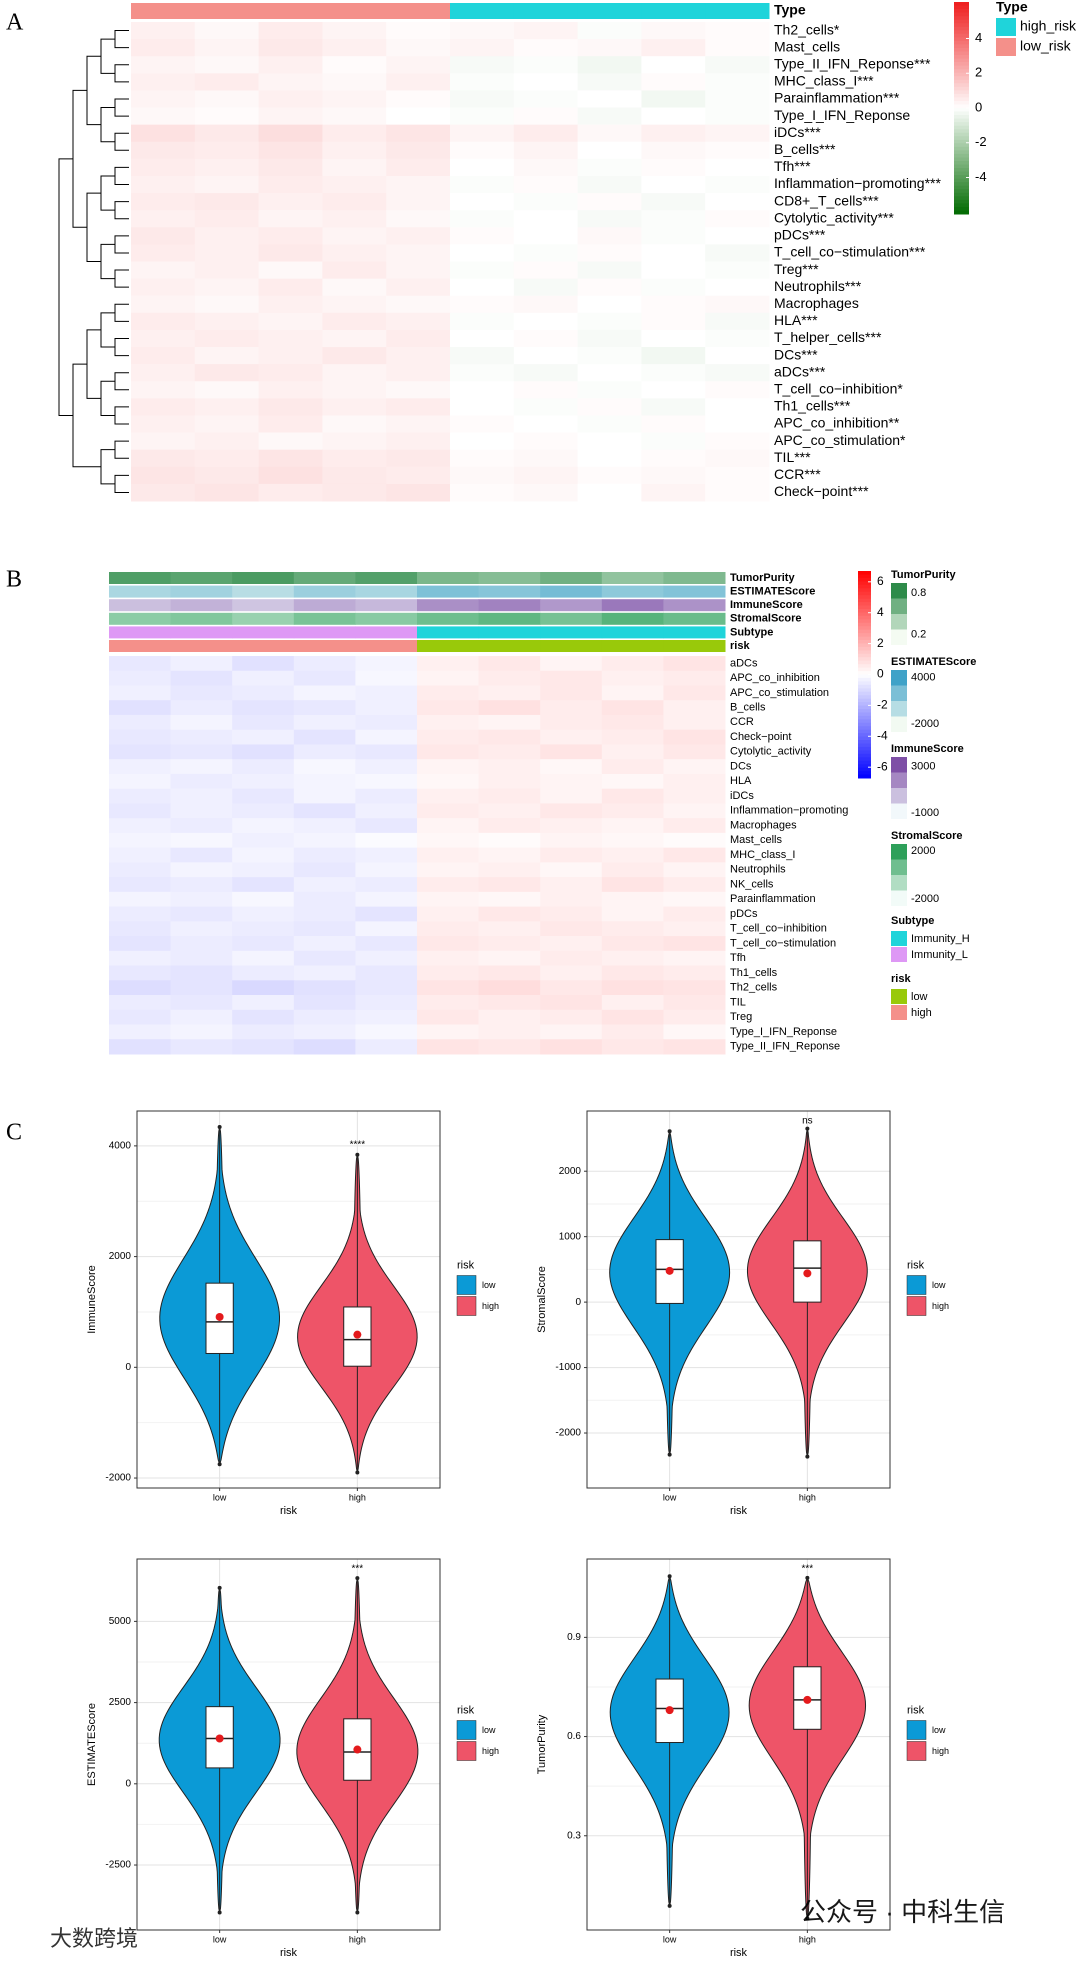  Describe the element at coordinates (882, 705) in the screenshot. I see `colorbar-label: -2` at that location.